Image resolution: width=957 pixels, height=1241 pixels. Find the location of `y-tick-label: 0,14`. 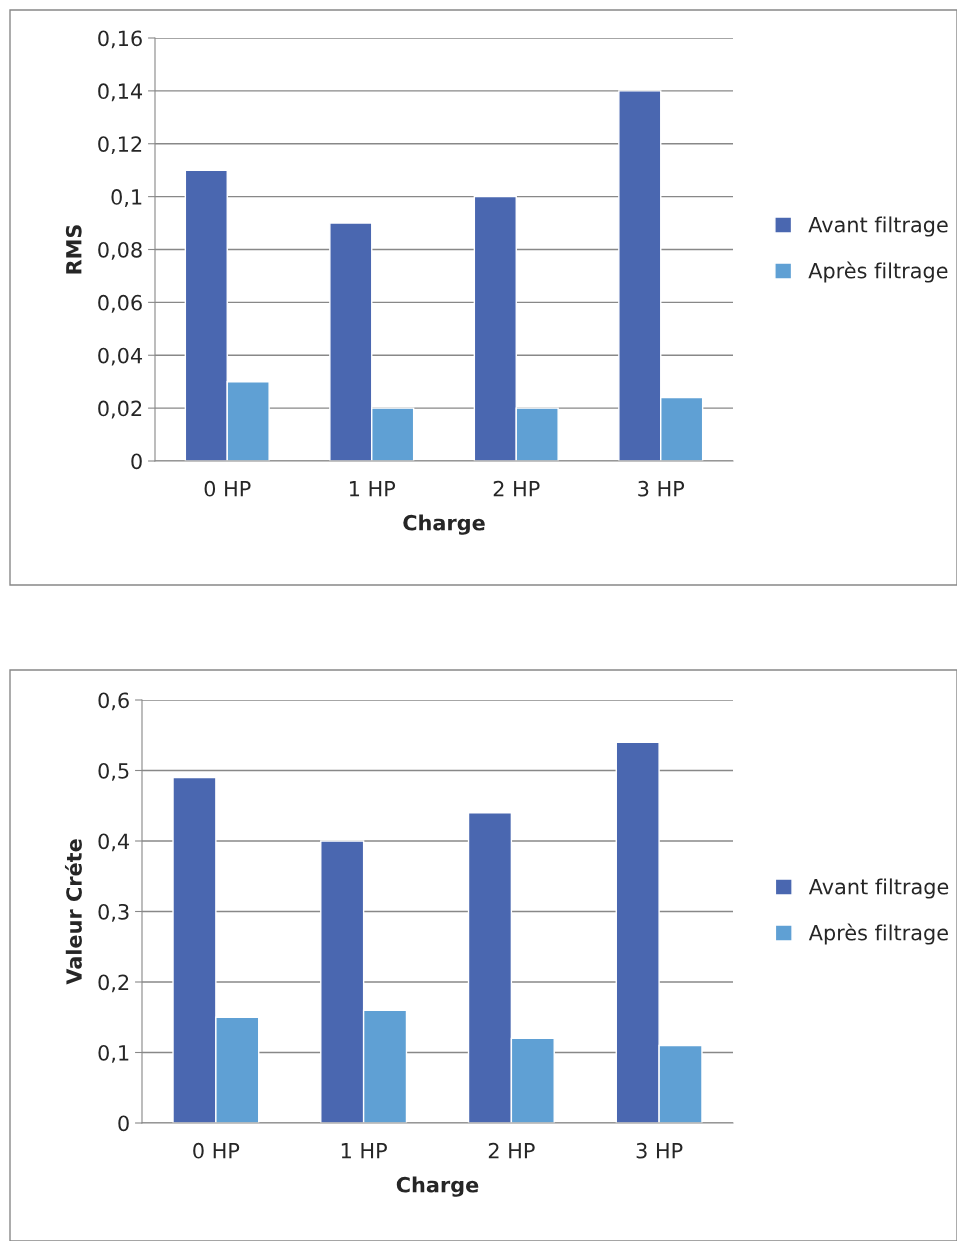

y-tick-label: 0,14 is located at coordinates (120, 92).